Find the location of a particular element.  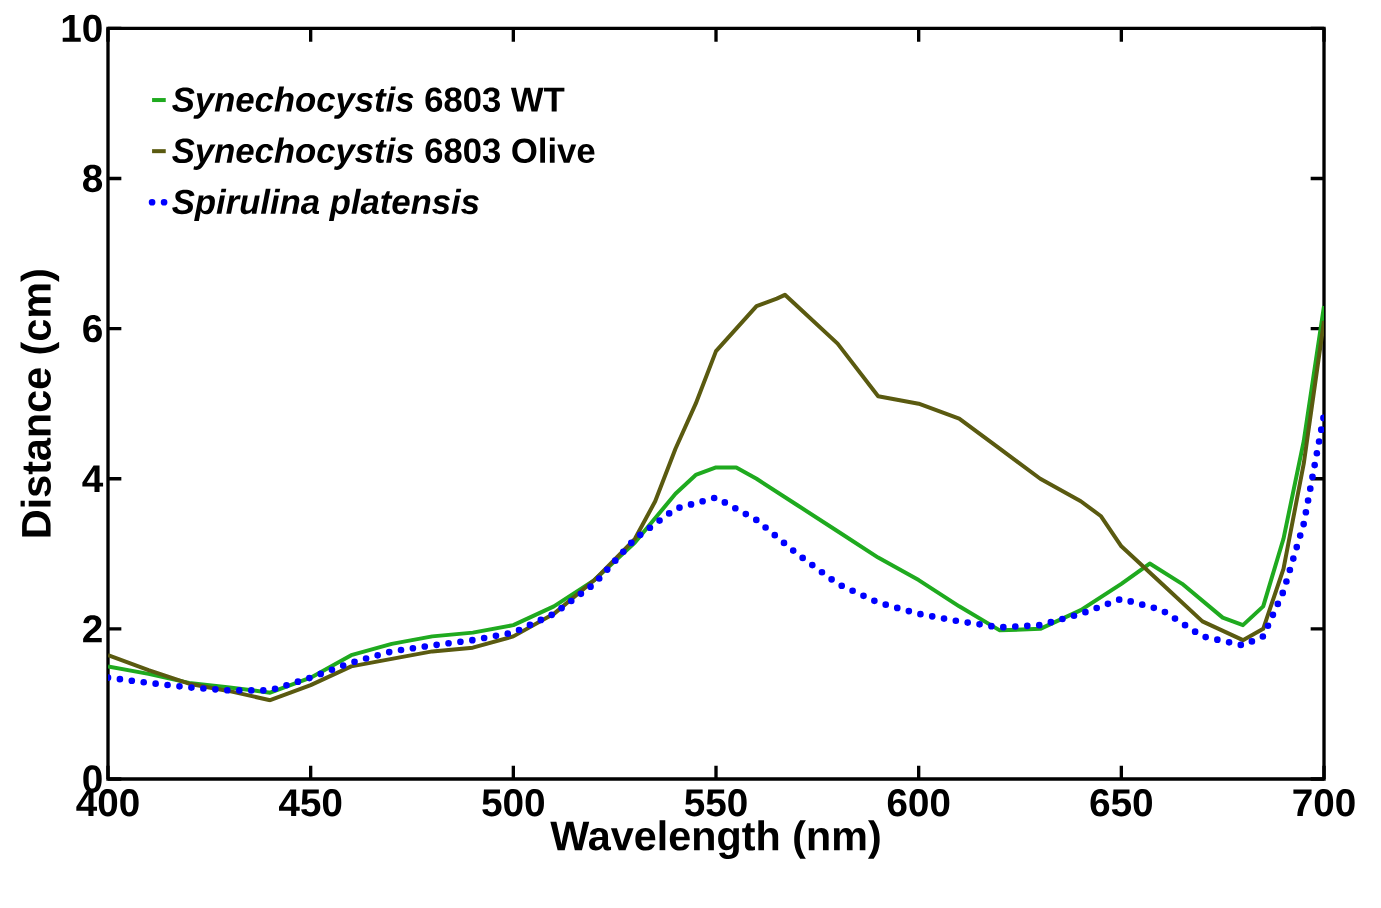

y-tick-label: 10 is located at coordinates (82, 28).